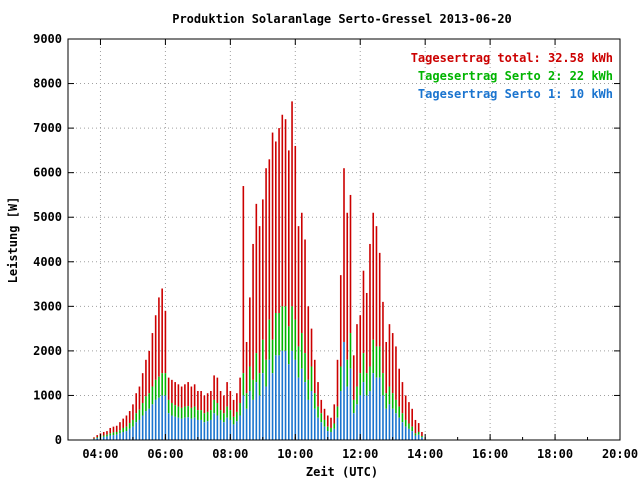 The width and height of the screenshot is (640, 485). What do you see at coordinates (512, 58) in the screenshot?
I see `legend-entry: Tagesertrag total: 32.58 kWh` at bounding box center [512, 58].